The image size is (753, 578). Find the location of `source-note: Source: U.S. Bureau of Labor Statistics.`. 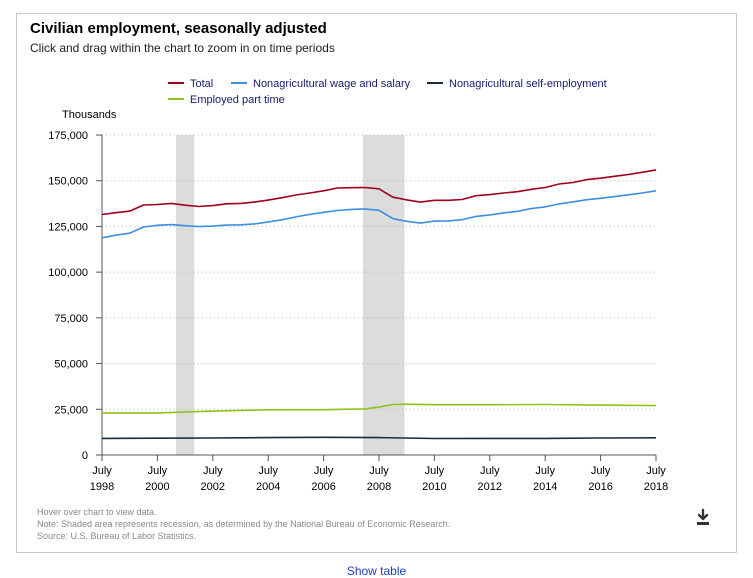

source-note: Source: U.S. Bureau of Labor Statistics. is located at coordinates (117, 536).